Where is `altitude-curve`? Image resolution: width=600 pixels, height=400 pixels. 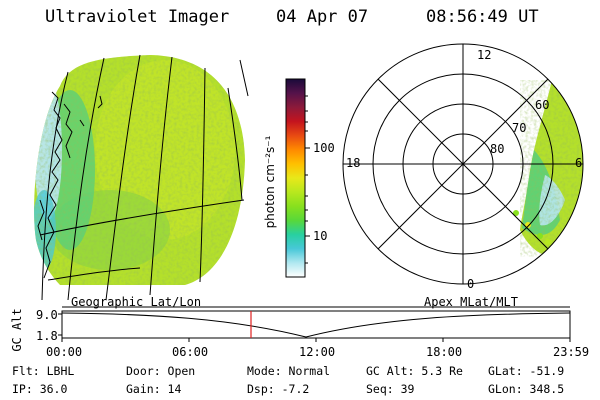 altitude-curve is located at coordinates (316, 325).